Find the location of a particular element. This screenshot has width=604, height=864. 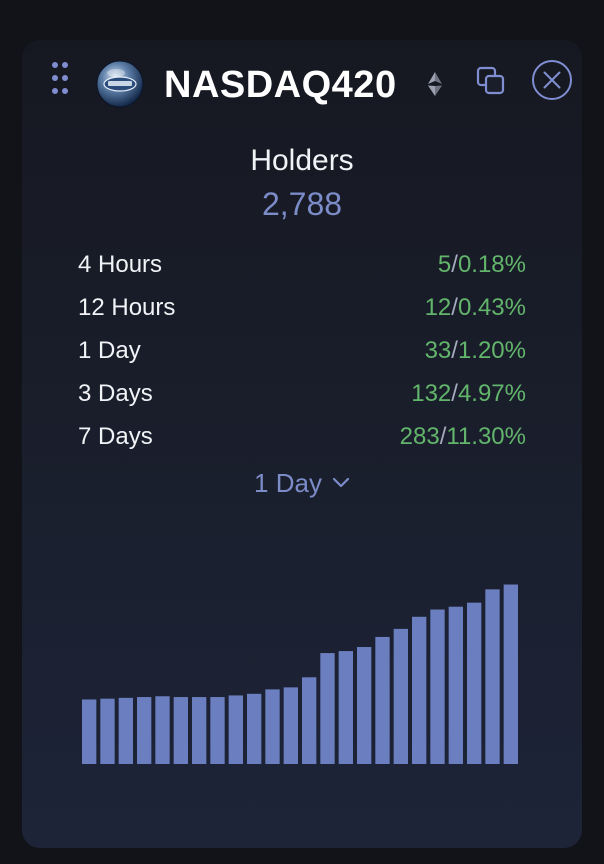

copy-icon is located at coordinates (492, 82).